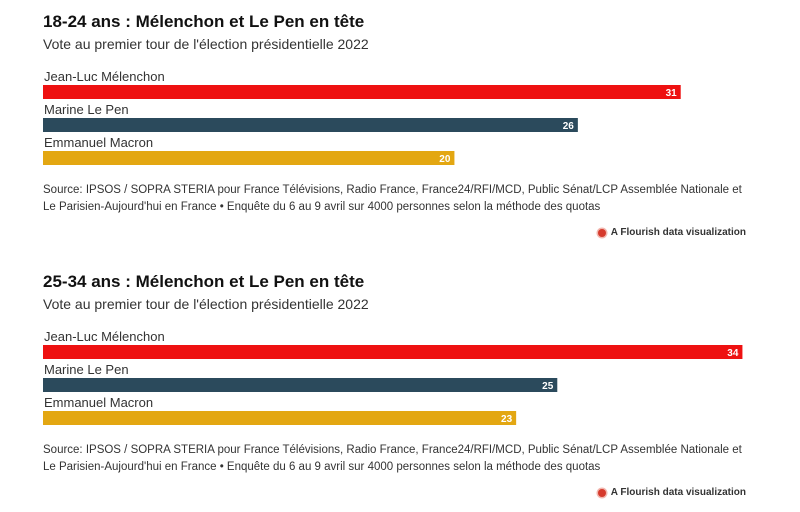 This screenshot has height=512, width=800. What do you see at coordinates (445, 159) in the screenshot?
I see `value-label: 20` at bounding box center [445, 159].